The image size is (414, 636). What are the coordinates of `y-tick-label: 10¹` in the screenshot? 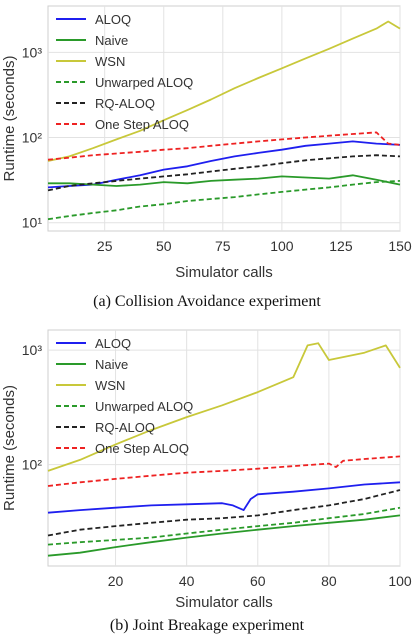 It's located at (32, 223).